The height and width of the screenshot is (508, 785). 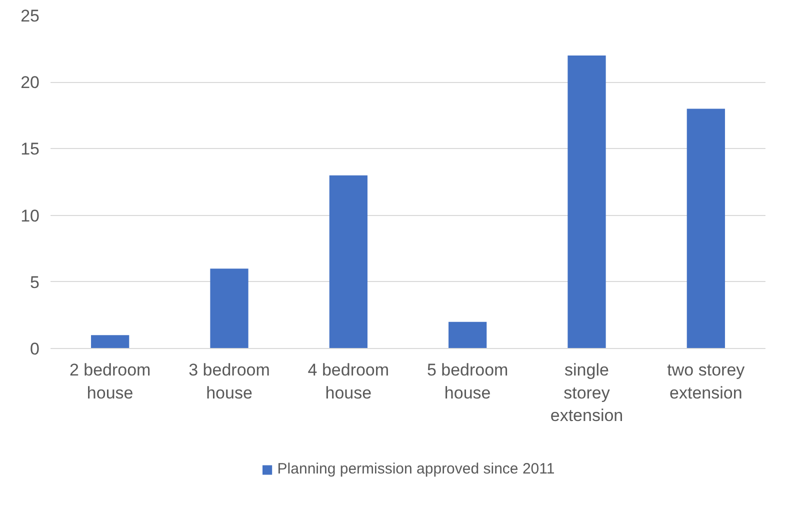 What do you see at coordinates (349, 381) in the screenshot?
I see `x-tick-label: 4 bedroom house` at bounding box center [349, 381].